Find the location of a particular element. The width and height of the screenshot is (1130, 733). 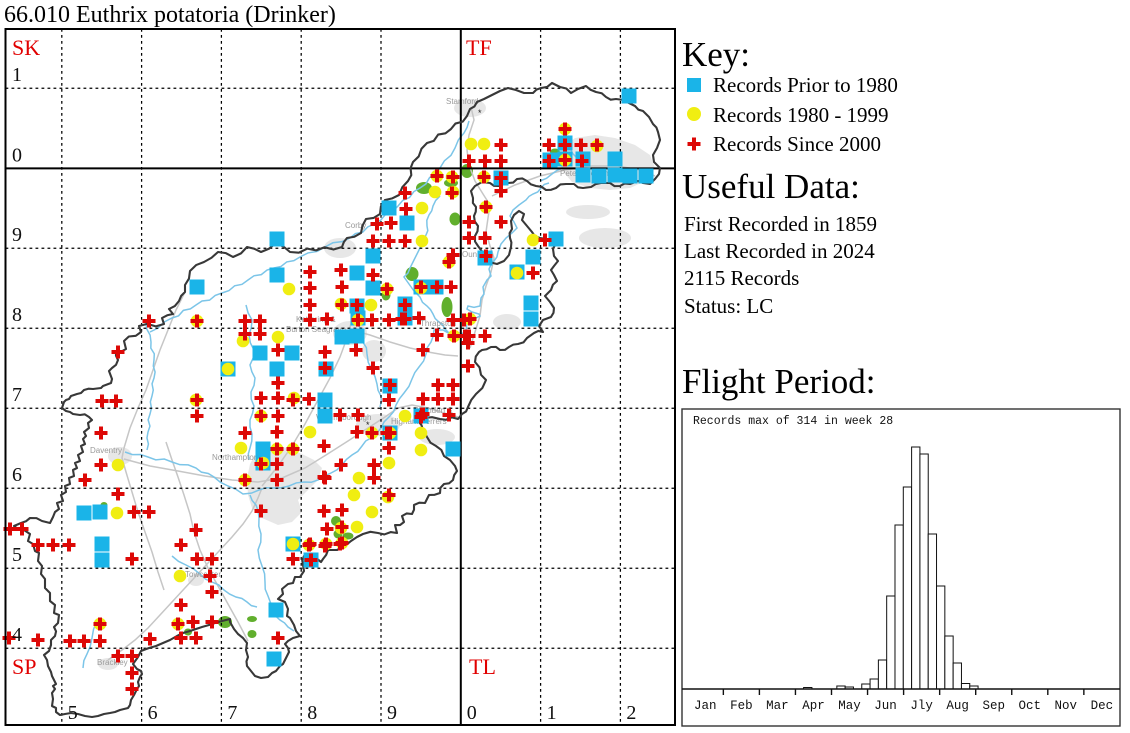

svg-text: Brackley is located at coordinates (112, 662).